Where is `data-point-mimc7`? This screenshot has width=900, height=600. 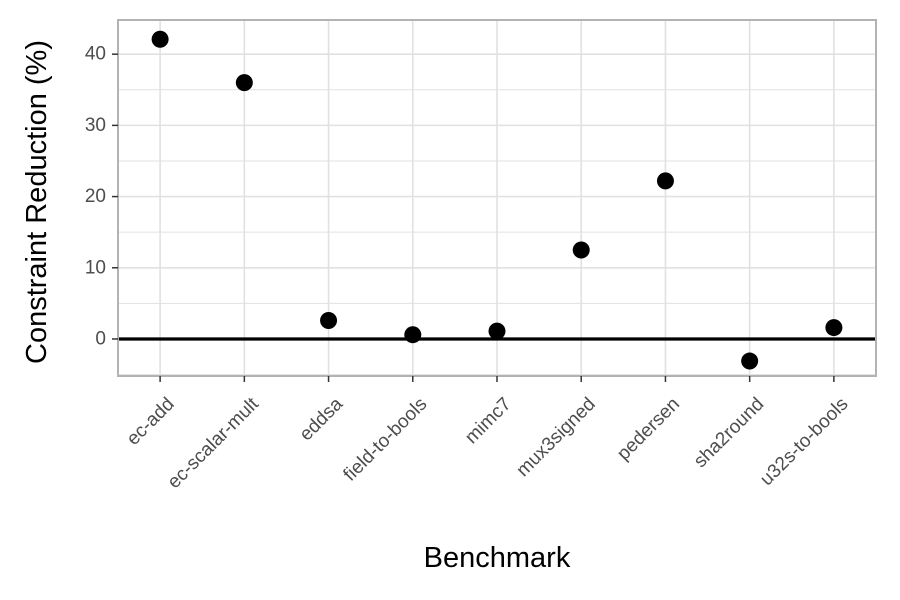
data-point-mimc7 is located at coordinates (497, 331).